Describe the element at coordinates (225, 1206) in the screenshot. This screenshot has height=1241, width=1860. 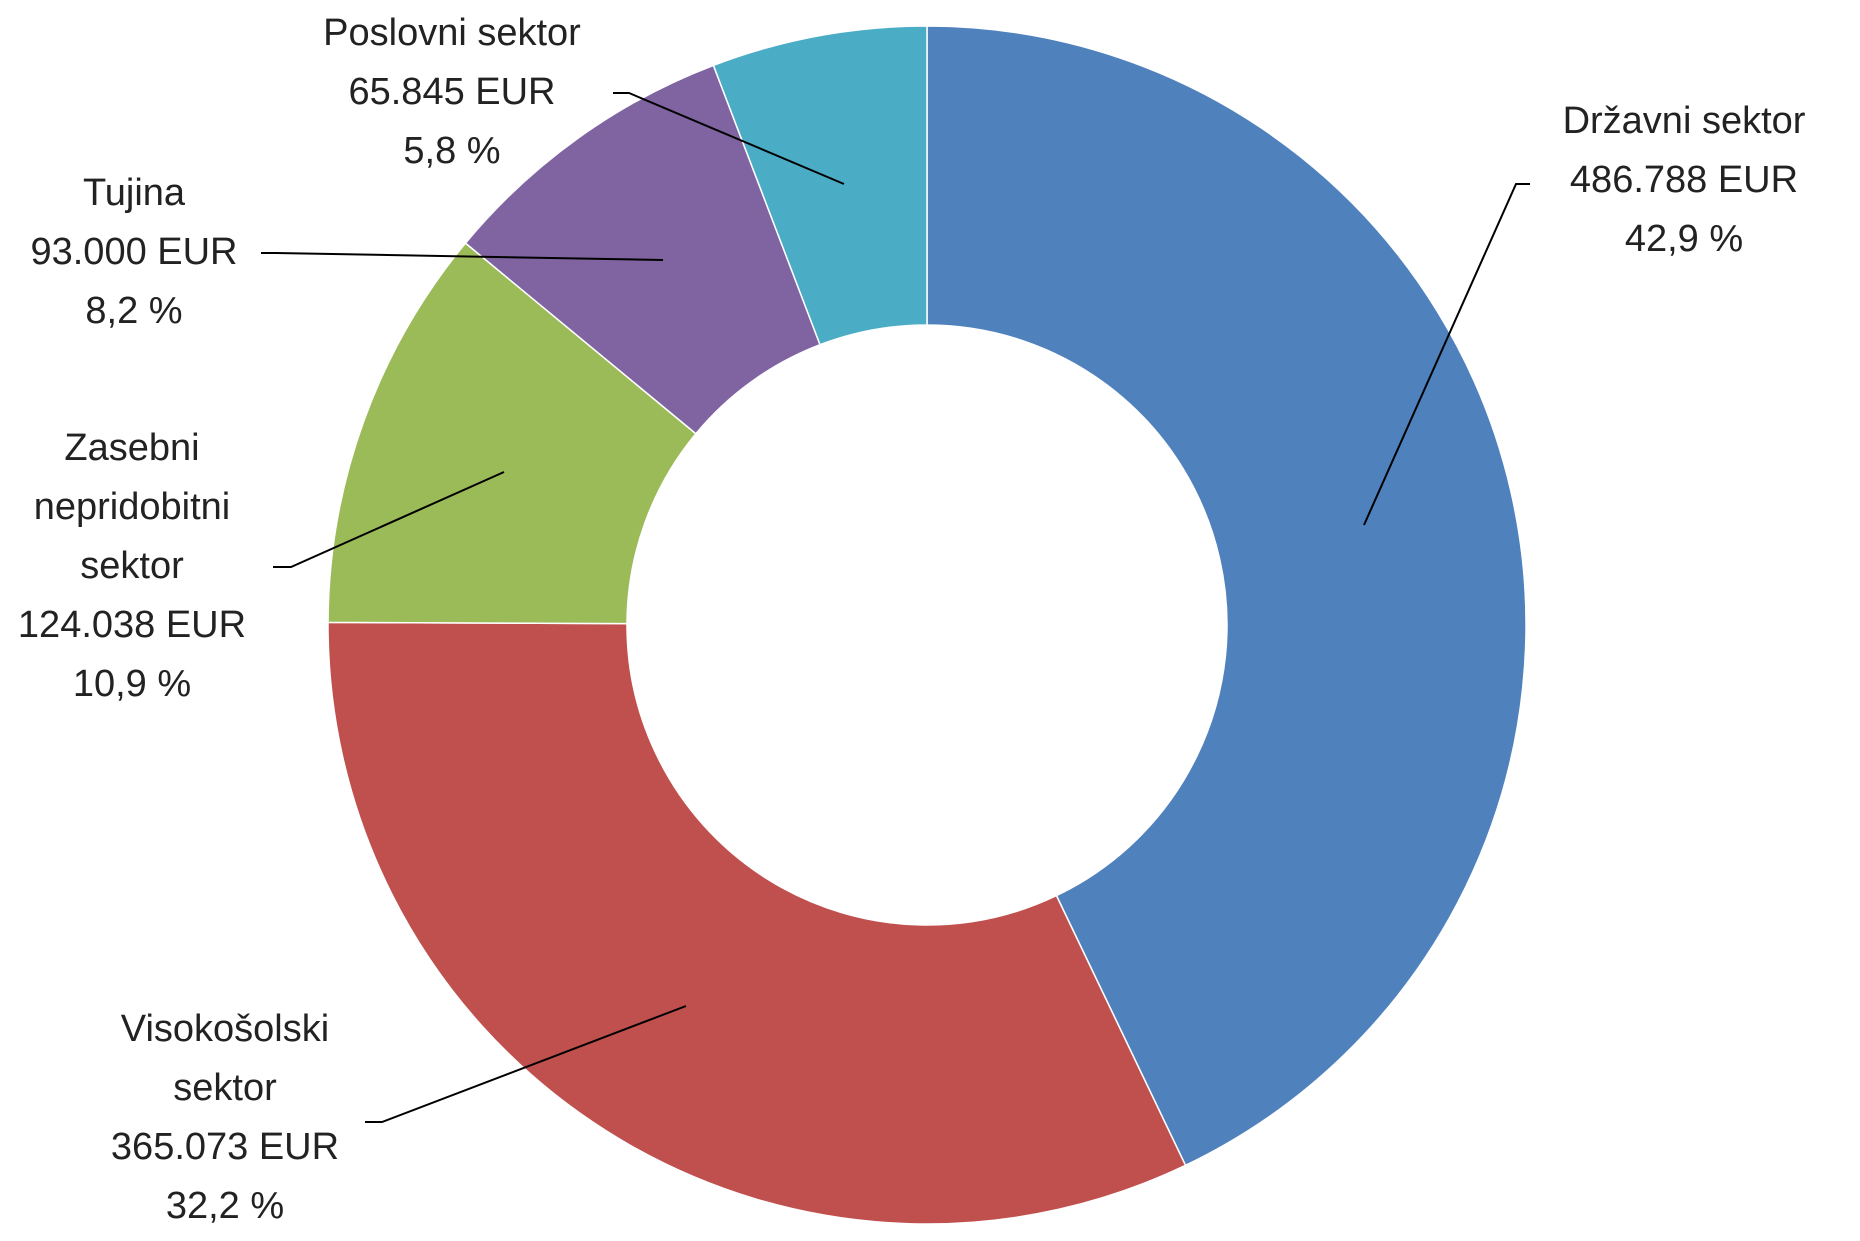
I see `percent-label: 32,2 %` at that location.